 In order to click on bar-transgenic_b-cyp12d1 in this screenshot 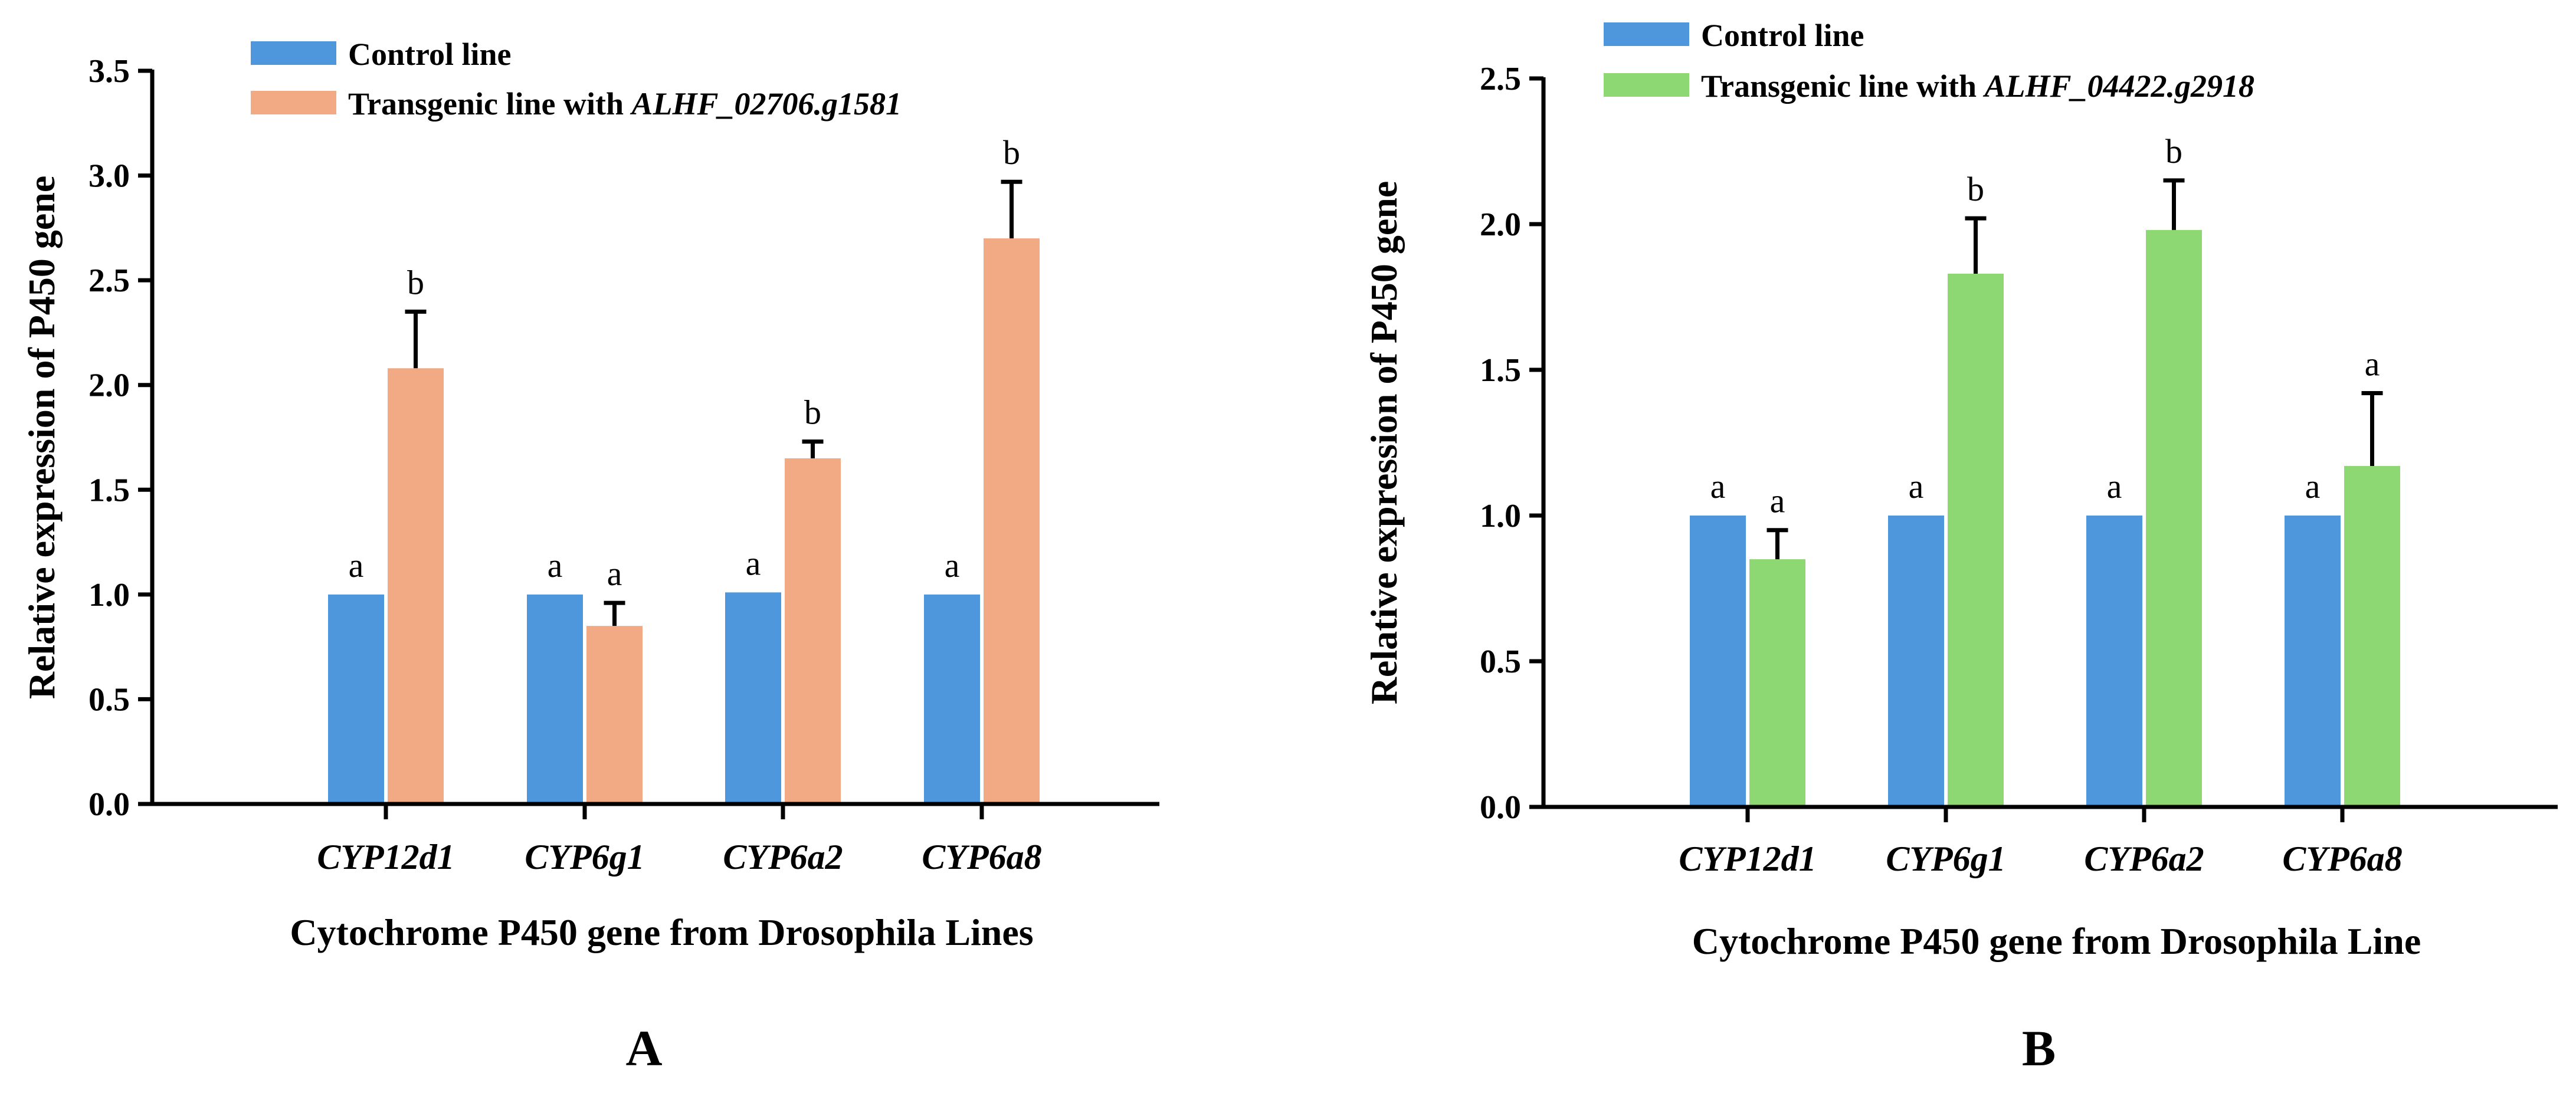, I will do `click(1777, 683)`.